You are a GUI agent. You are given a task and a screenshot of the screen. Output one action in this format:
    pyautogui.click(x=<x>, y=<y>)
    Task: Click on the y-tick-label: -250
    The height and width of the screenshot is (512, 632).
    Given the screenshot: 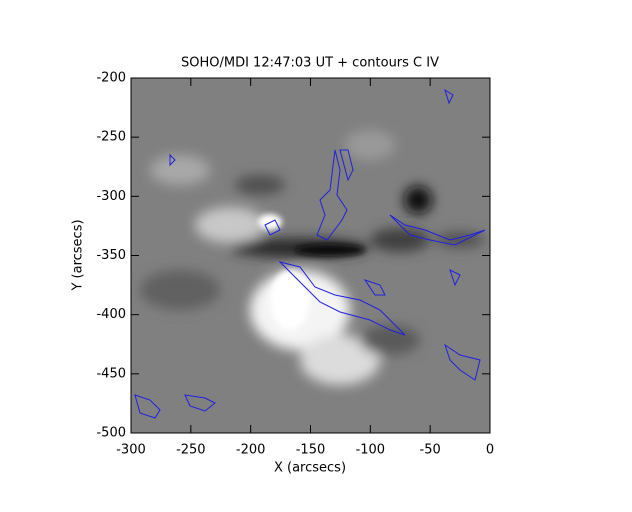 What is the action you would take?
    pyautogui.click(x=111, y=137)
    